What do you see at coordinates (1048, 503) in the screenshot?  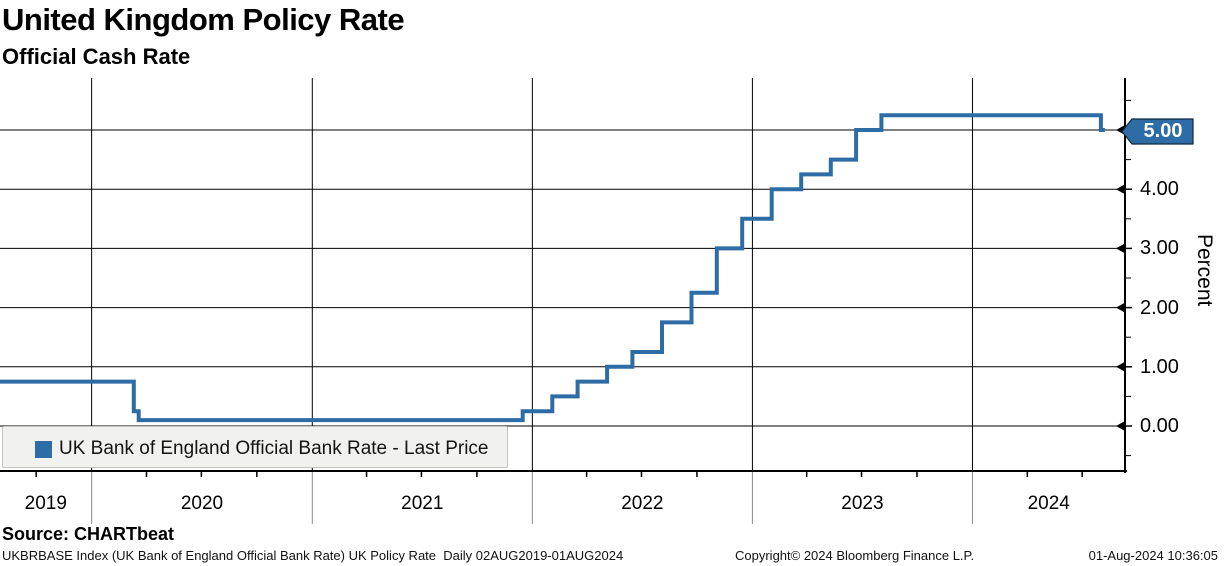 I see `x-axis-year-label: 2024` at bounding box center [1048, 503].